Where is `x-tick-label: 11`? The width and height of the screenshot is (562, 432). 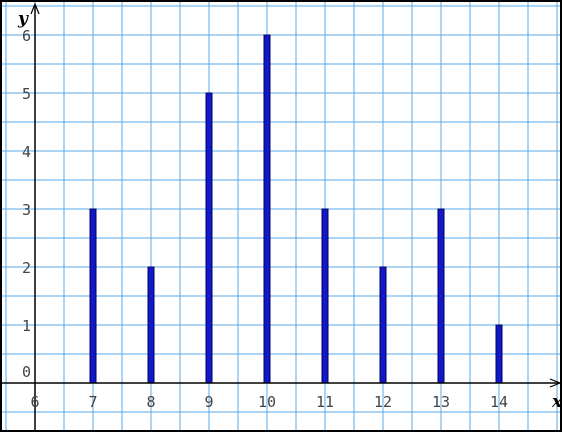 x-tick-label: 11 is located at coordinates (325, 402).